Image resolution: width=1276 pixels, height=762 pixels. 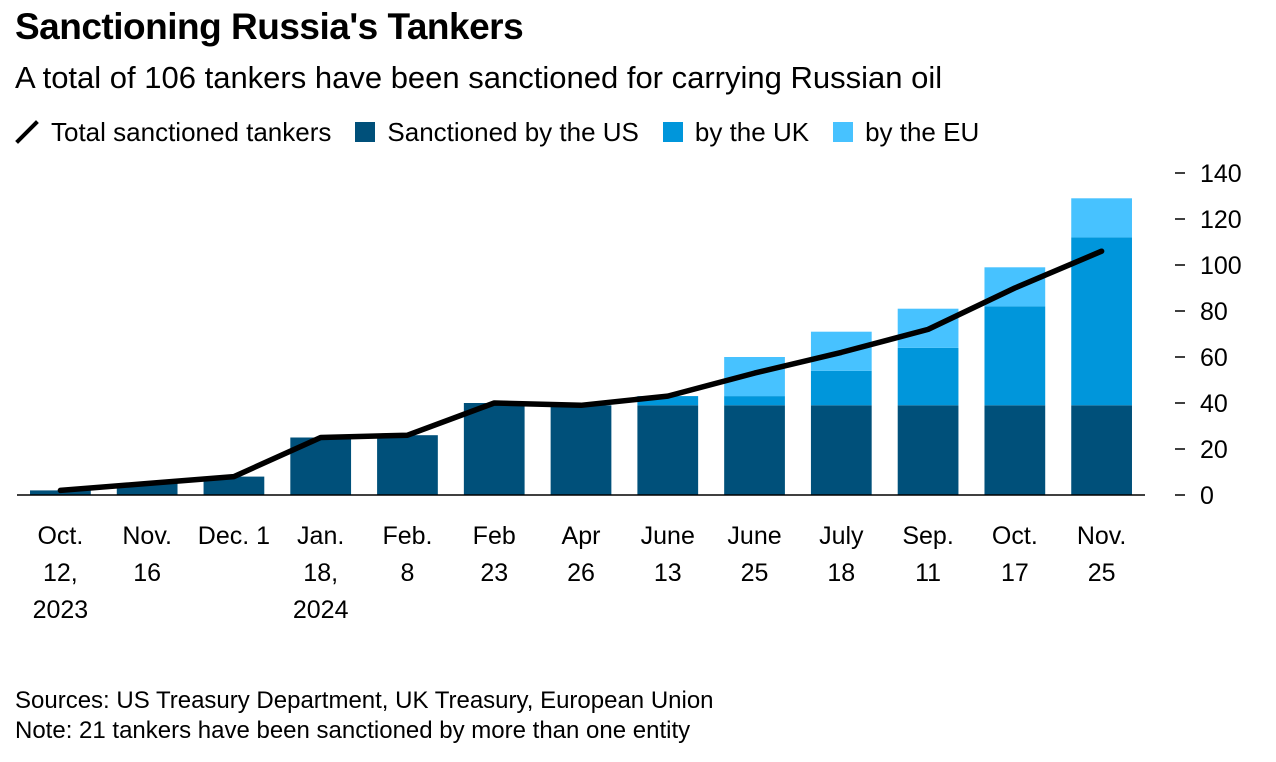 I want to click on x-tick-label-4-1: 8, so click(x=408, y=573).